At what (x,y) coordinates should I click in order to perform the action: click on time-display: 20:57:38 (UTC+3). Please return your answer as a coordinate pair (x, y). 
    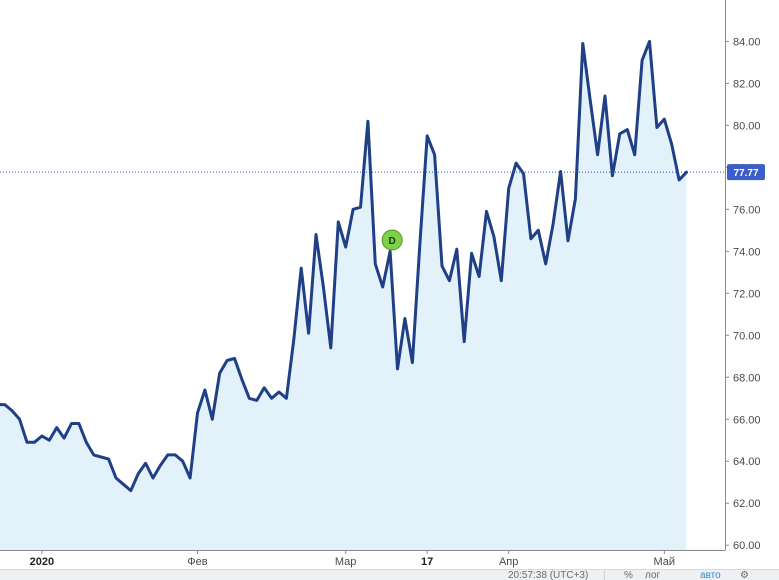
    Looking at the image, I should click on (548, 575).